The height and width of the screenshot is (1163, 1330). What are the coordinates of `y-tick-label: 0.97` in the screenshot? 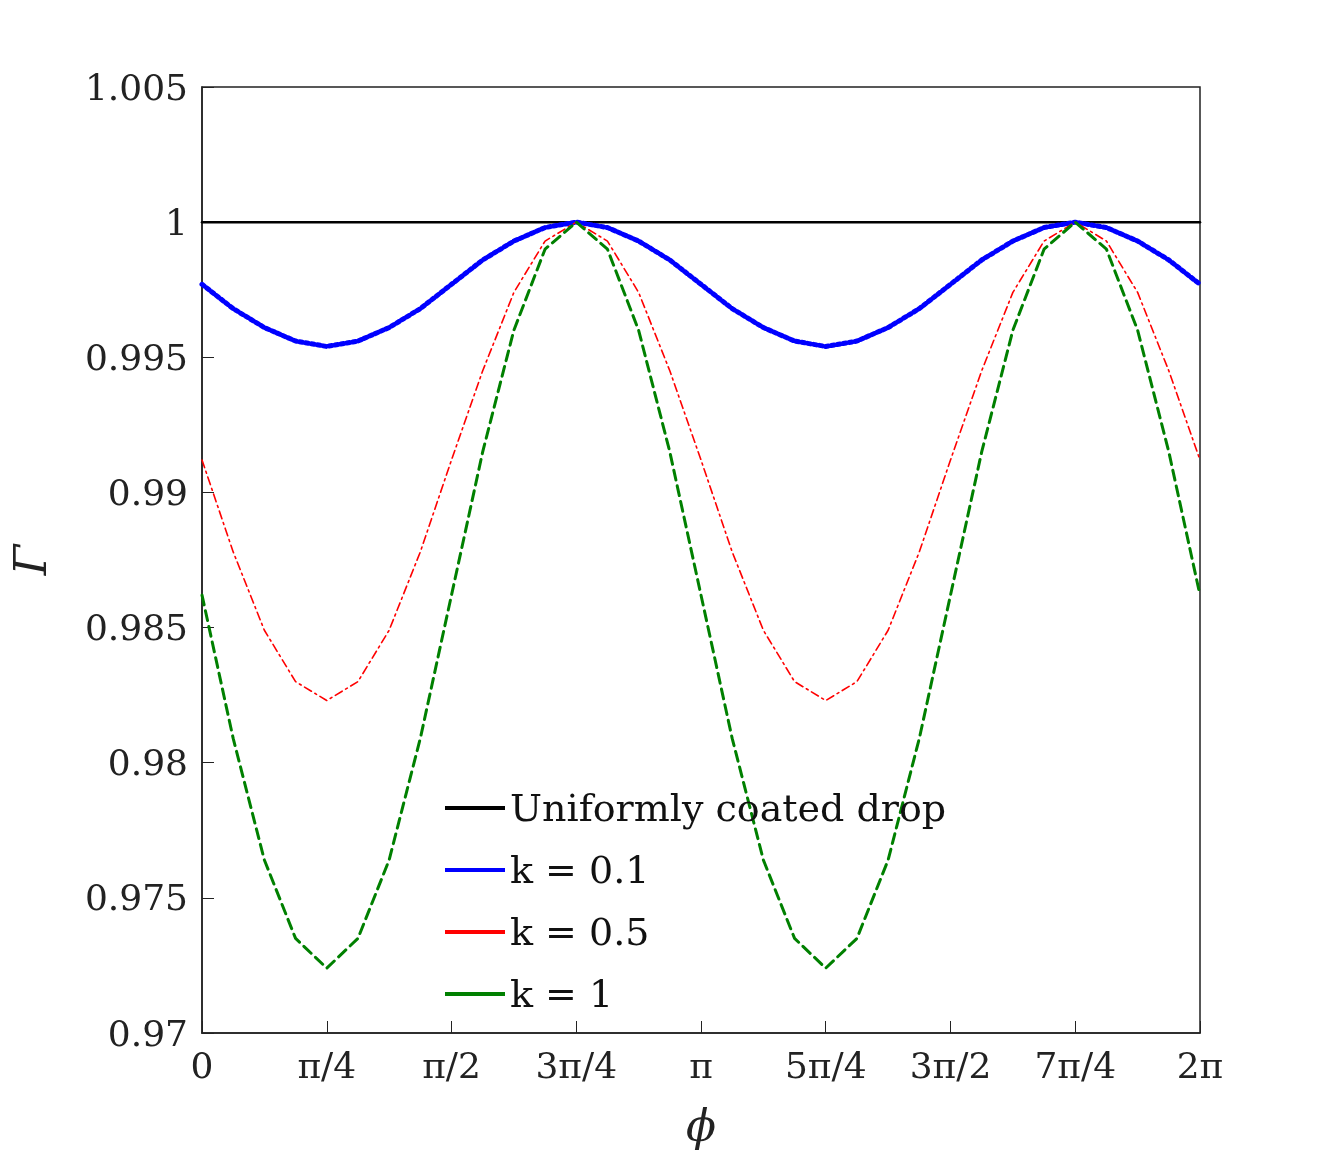 It's located at (147, 1033).